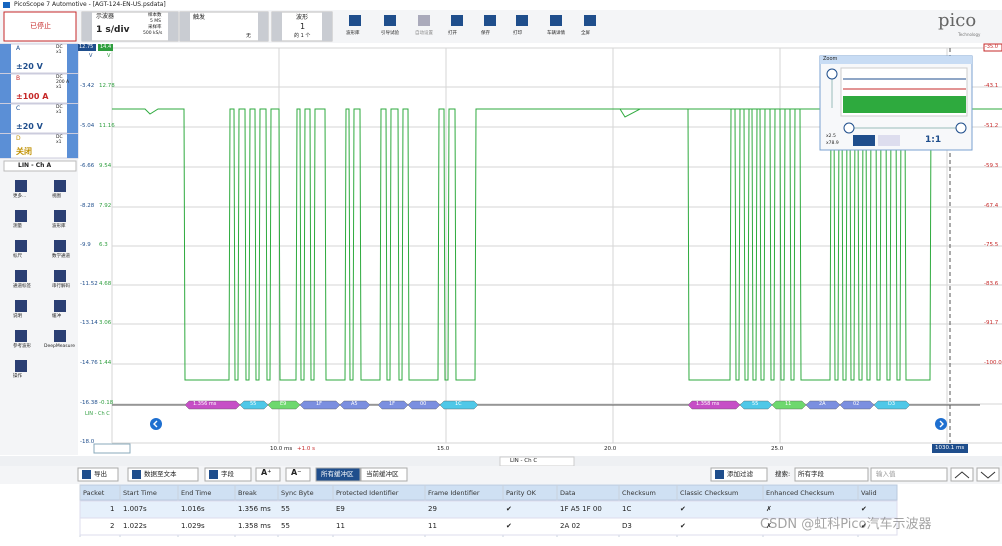 The width and height of the screenshot is (1002, 546). Describe the element at coordinates (909, 474) in the screenshot. I see `search-input` at that location.